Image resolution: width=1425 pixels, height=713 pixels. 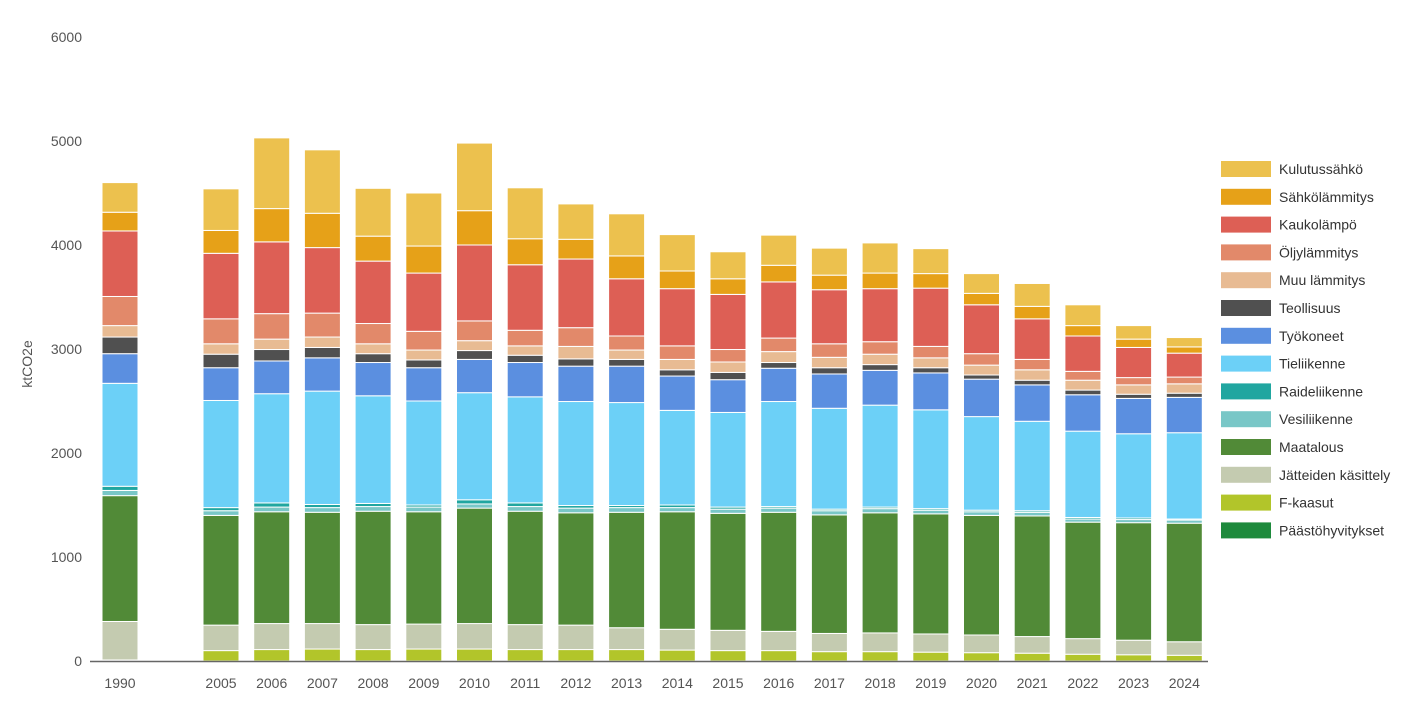 I want to click on legend-item: Työkoneet, so click(x=1282, y=335).